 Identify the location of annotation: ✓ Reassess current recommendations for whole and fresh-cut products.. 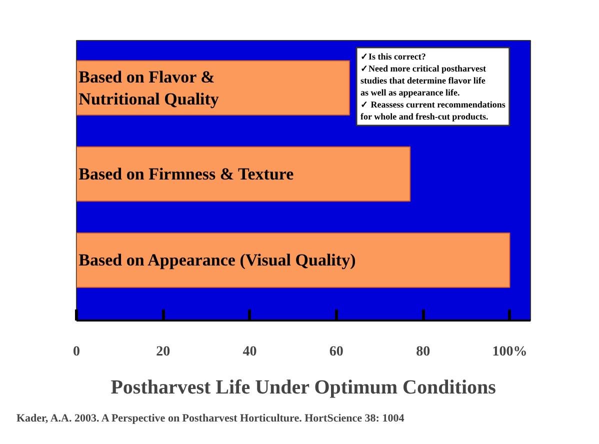
(433, 111).